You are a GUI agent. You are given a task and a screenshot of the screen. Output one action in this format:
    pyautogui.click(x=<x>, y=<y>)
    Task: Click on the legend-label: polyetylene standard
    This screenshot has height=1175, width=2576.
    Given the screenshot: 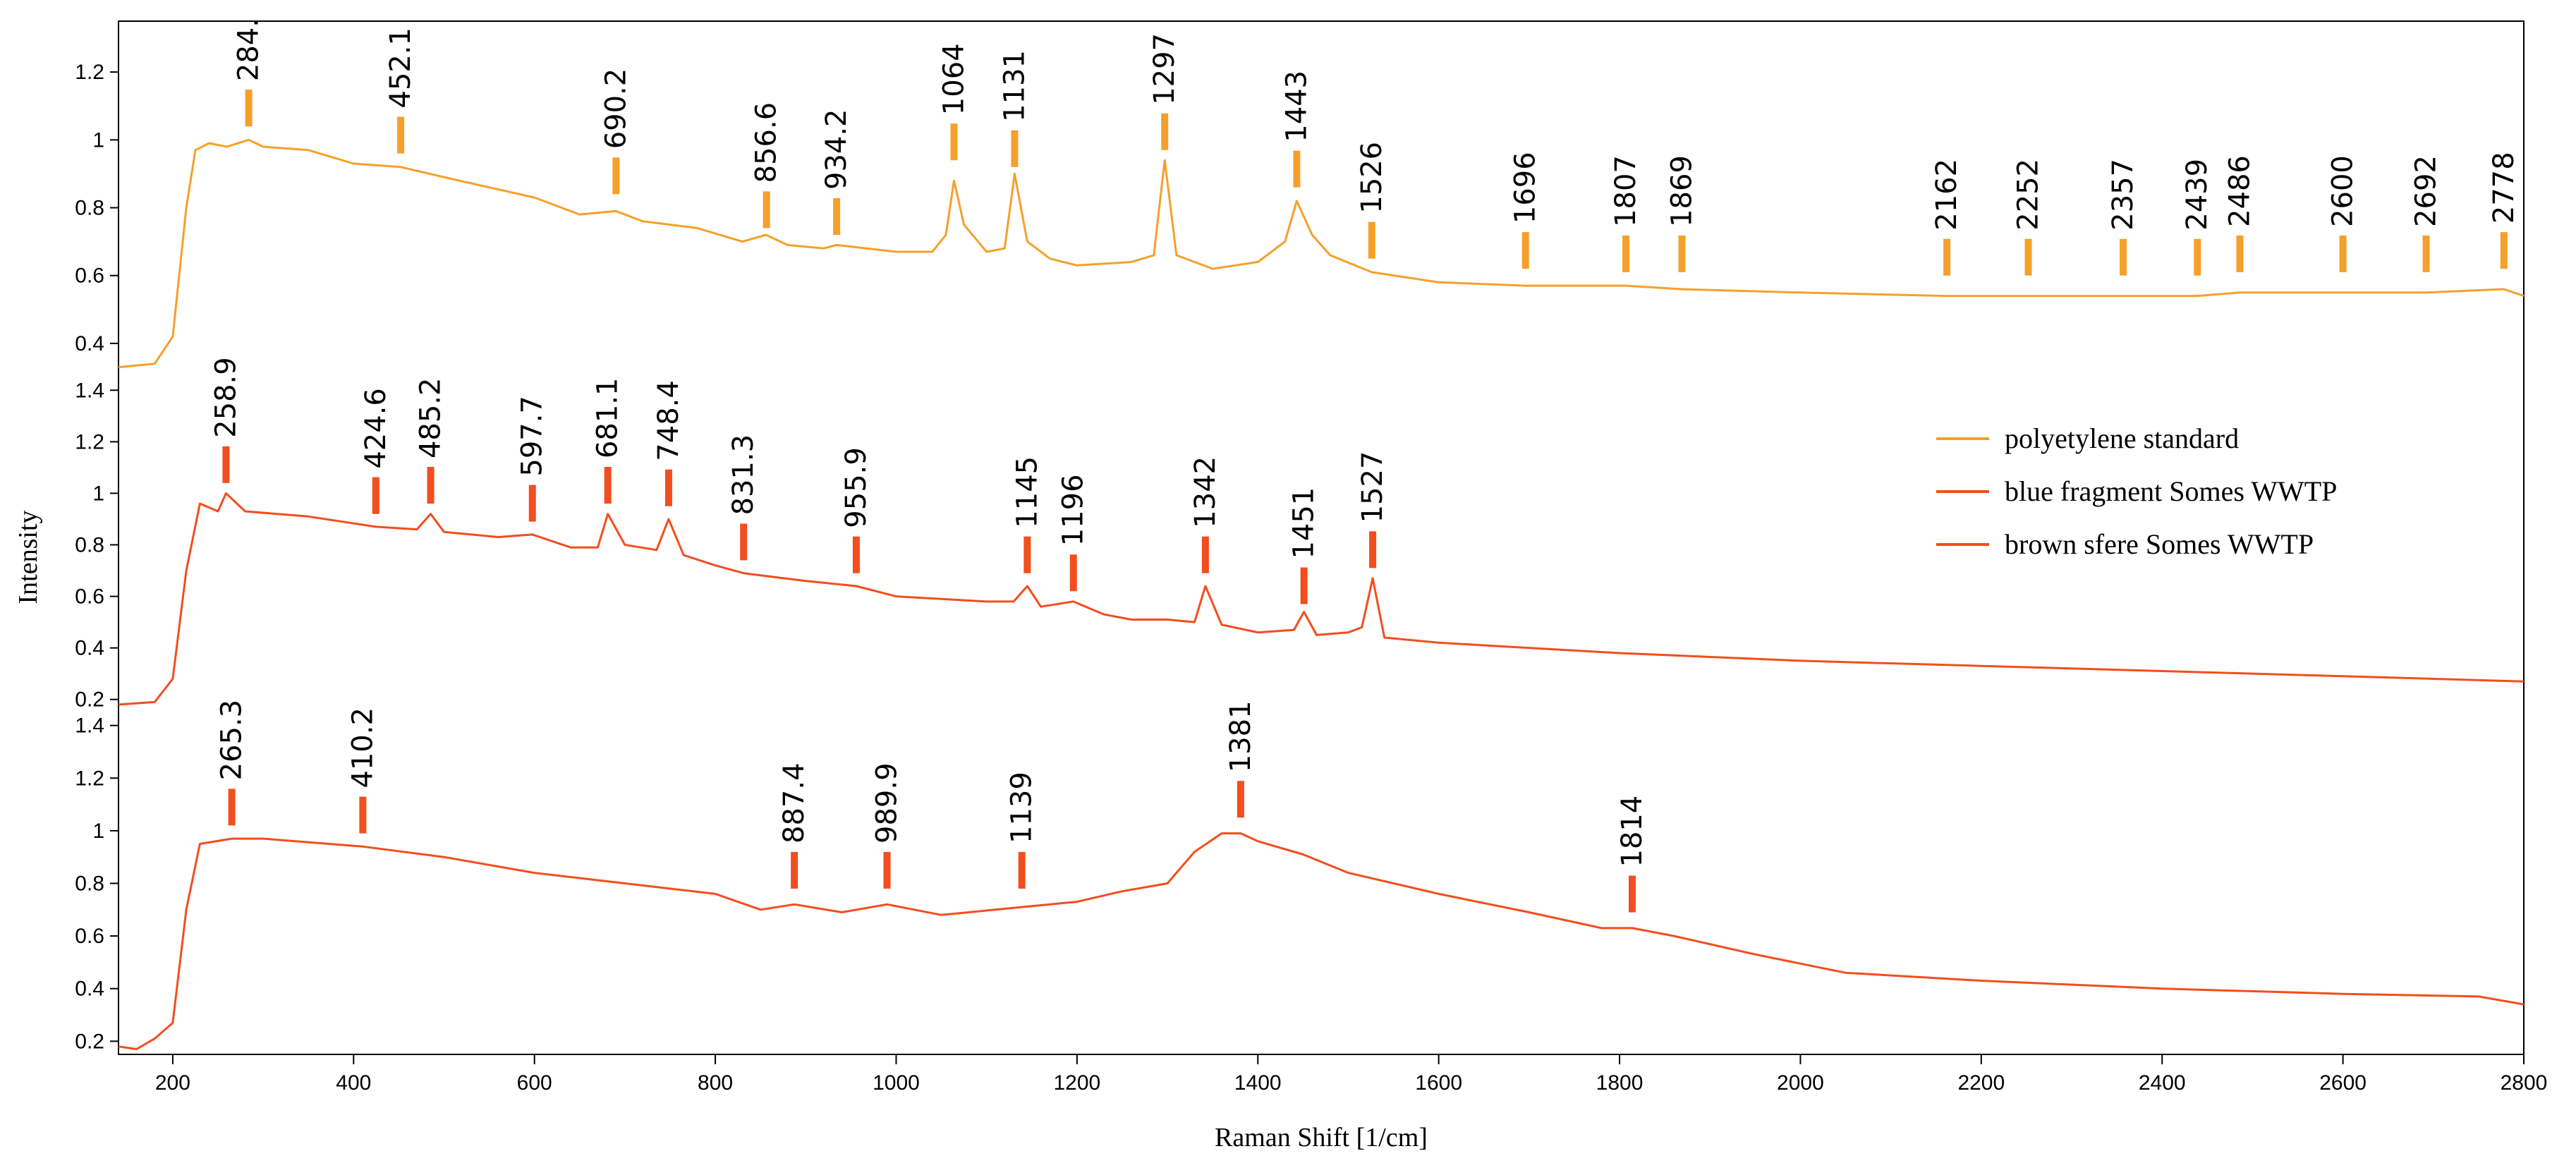 What is the action you would take?
    pyautogui.click(x=2122, y=438)
    